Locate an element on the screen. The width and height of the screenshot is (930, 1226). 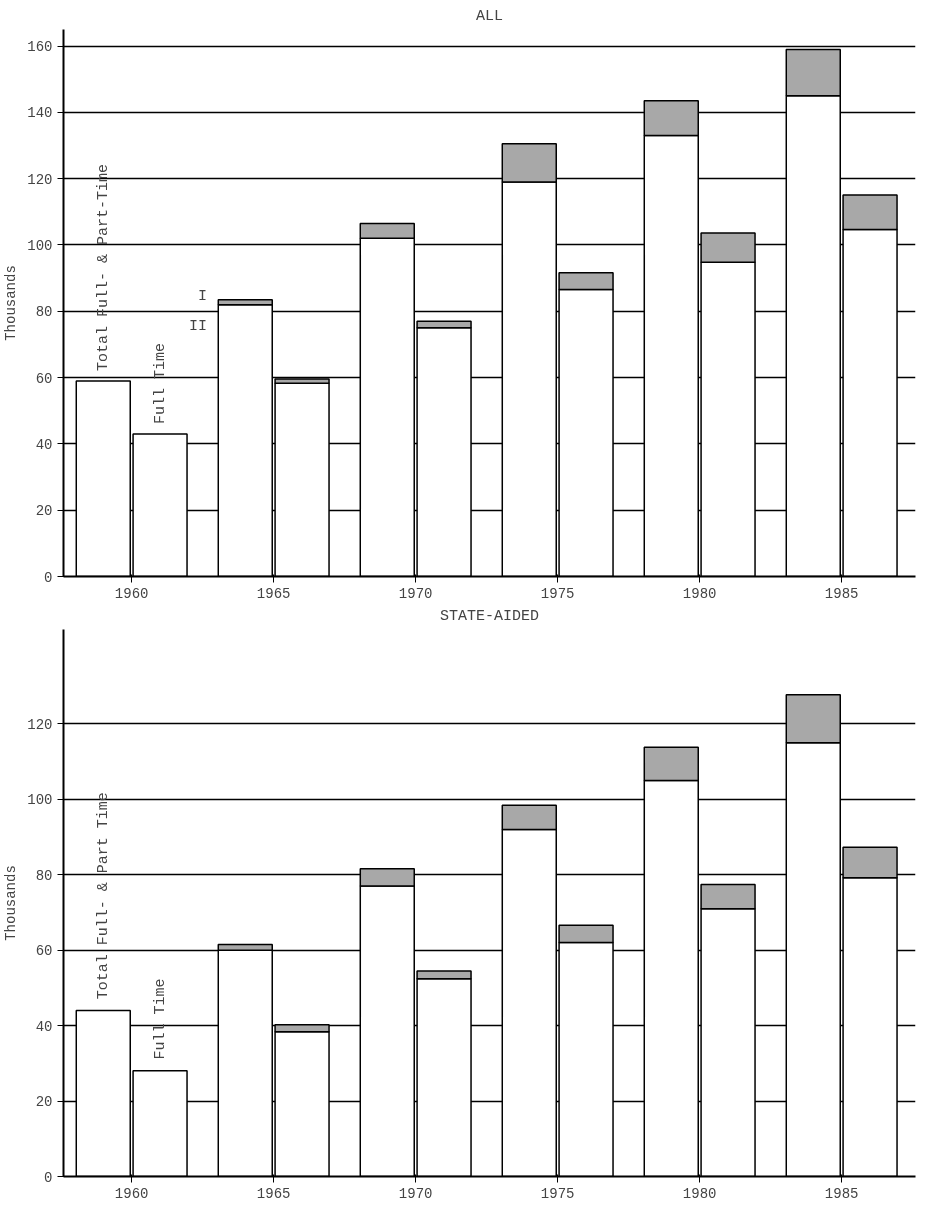
annotation: Total Full- & Part Time is located at coordinates (103, 896).